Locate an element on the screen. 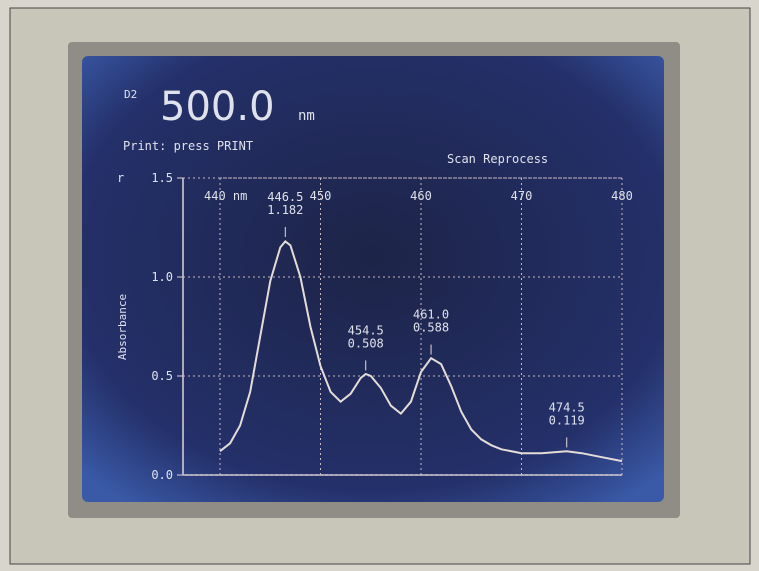 This screenshot has width=759, height=571. lamp: D2 is located at coordinates (130, 94).